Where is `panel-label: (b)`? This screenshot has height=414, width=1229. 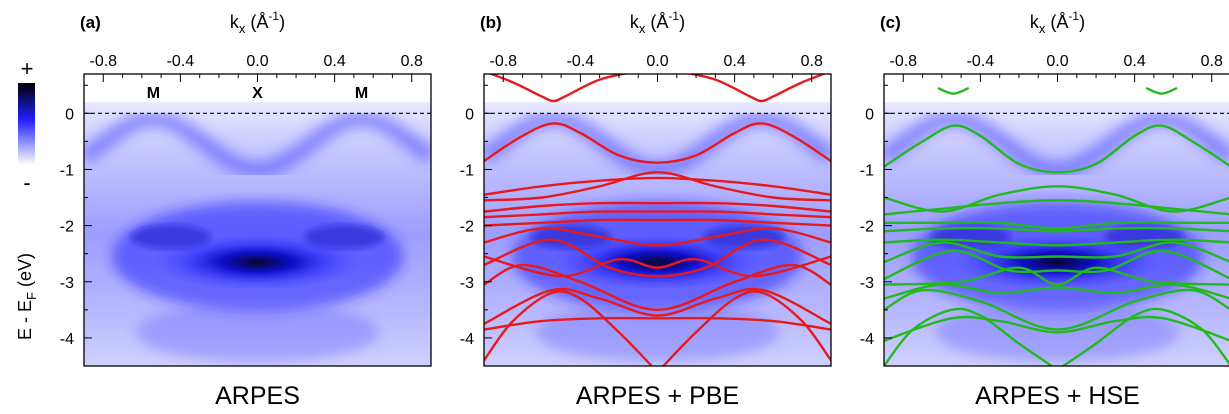
panel-label: (b) is located at coordinates (491, 22).